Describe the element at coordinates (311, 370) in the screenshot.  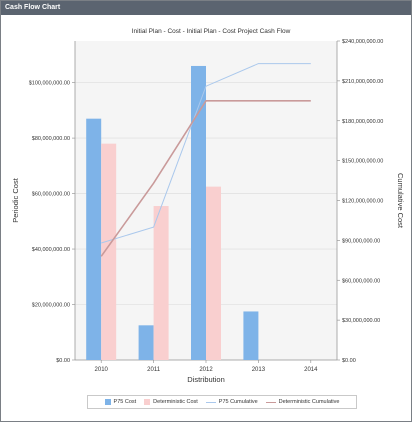
I see `x-tick-label: 2014` at that location.